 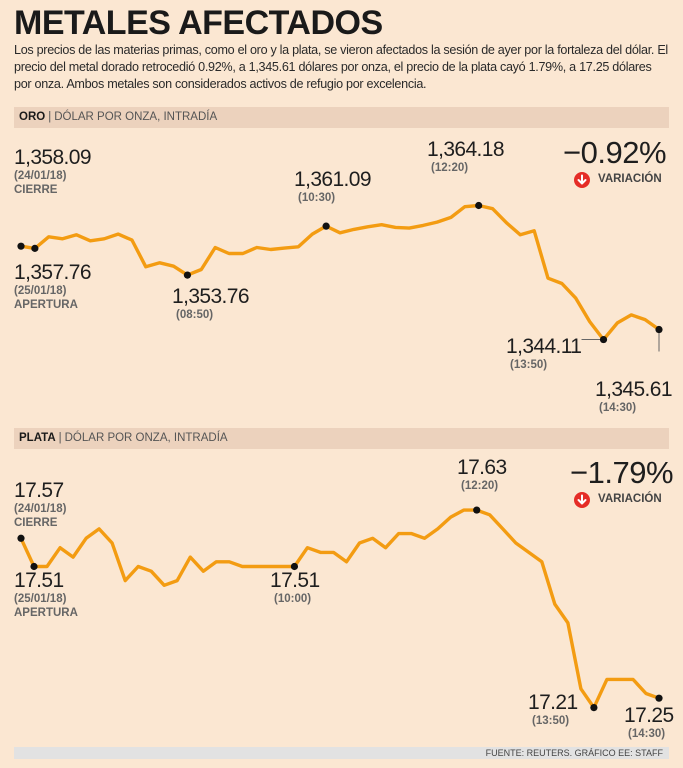 I want to click on plata-annotation: 17.63(12:20), so click(x=482, y=485).